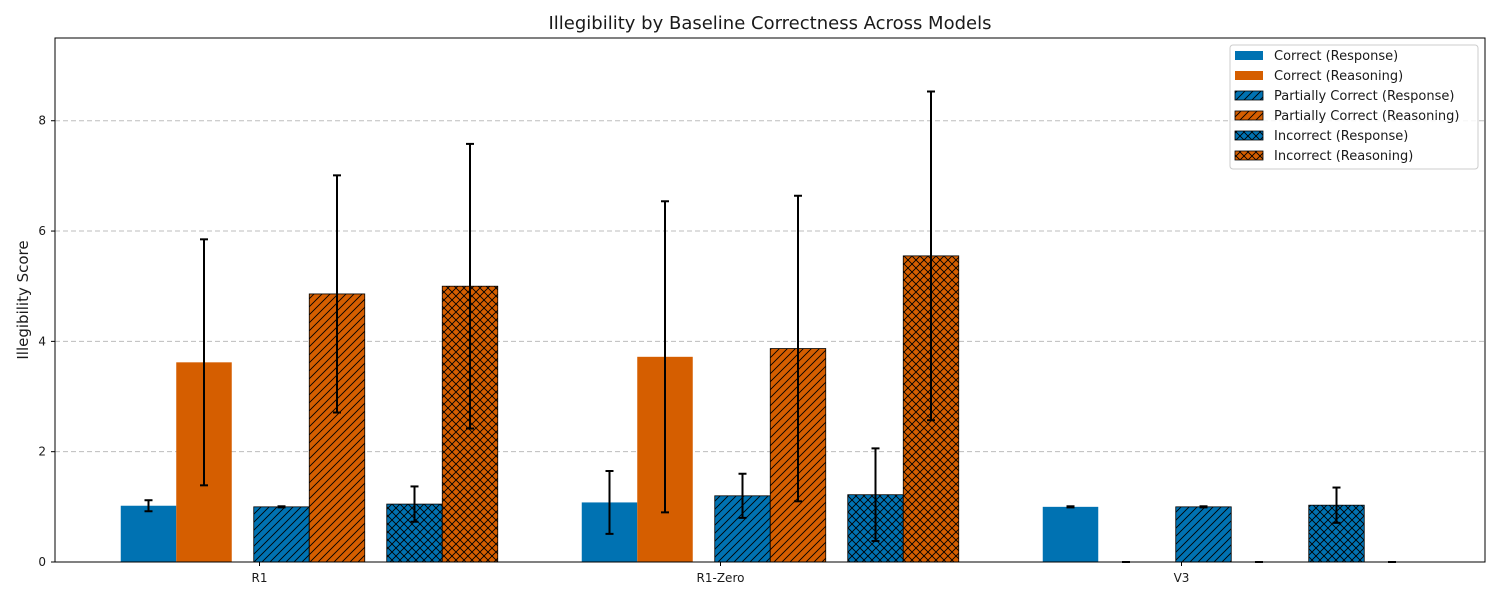 The width and height of the screenshot is (1500, 600). Describe the element at coordinates (42, 452) in the screenshot. I see `y-tick-label: 2` at that location.